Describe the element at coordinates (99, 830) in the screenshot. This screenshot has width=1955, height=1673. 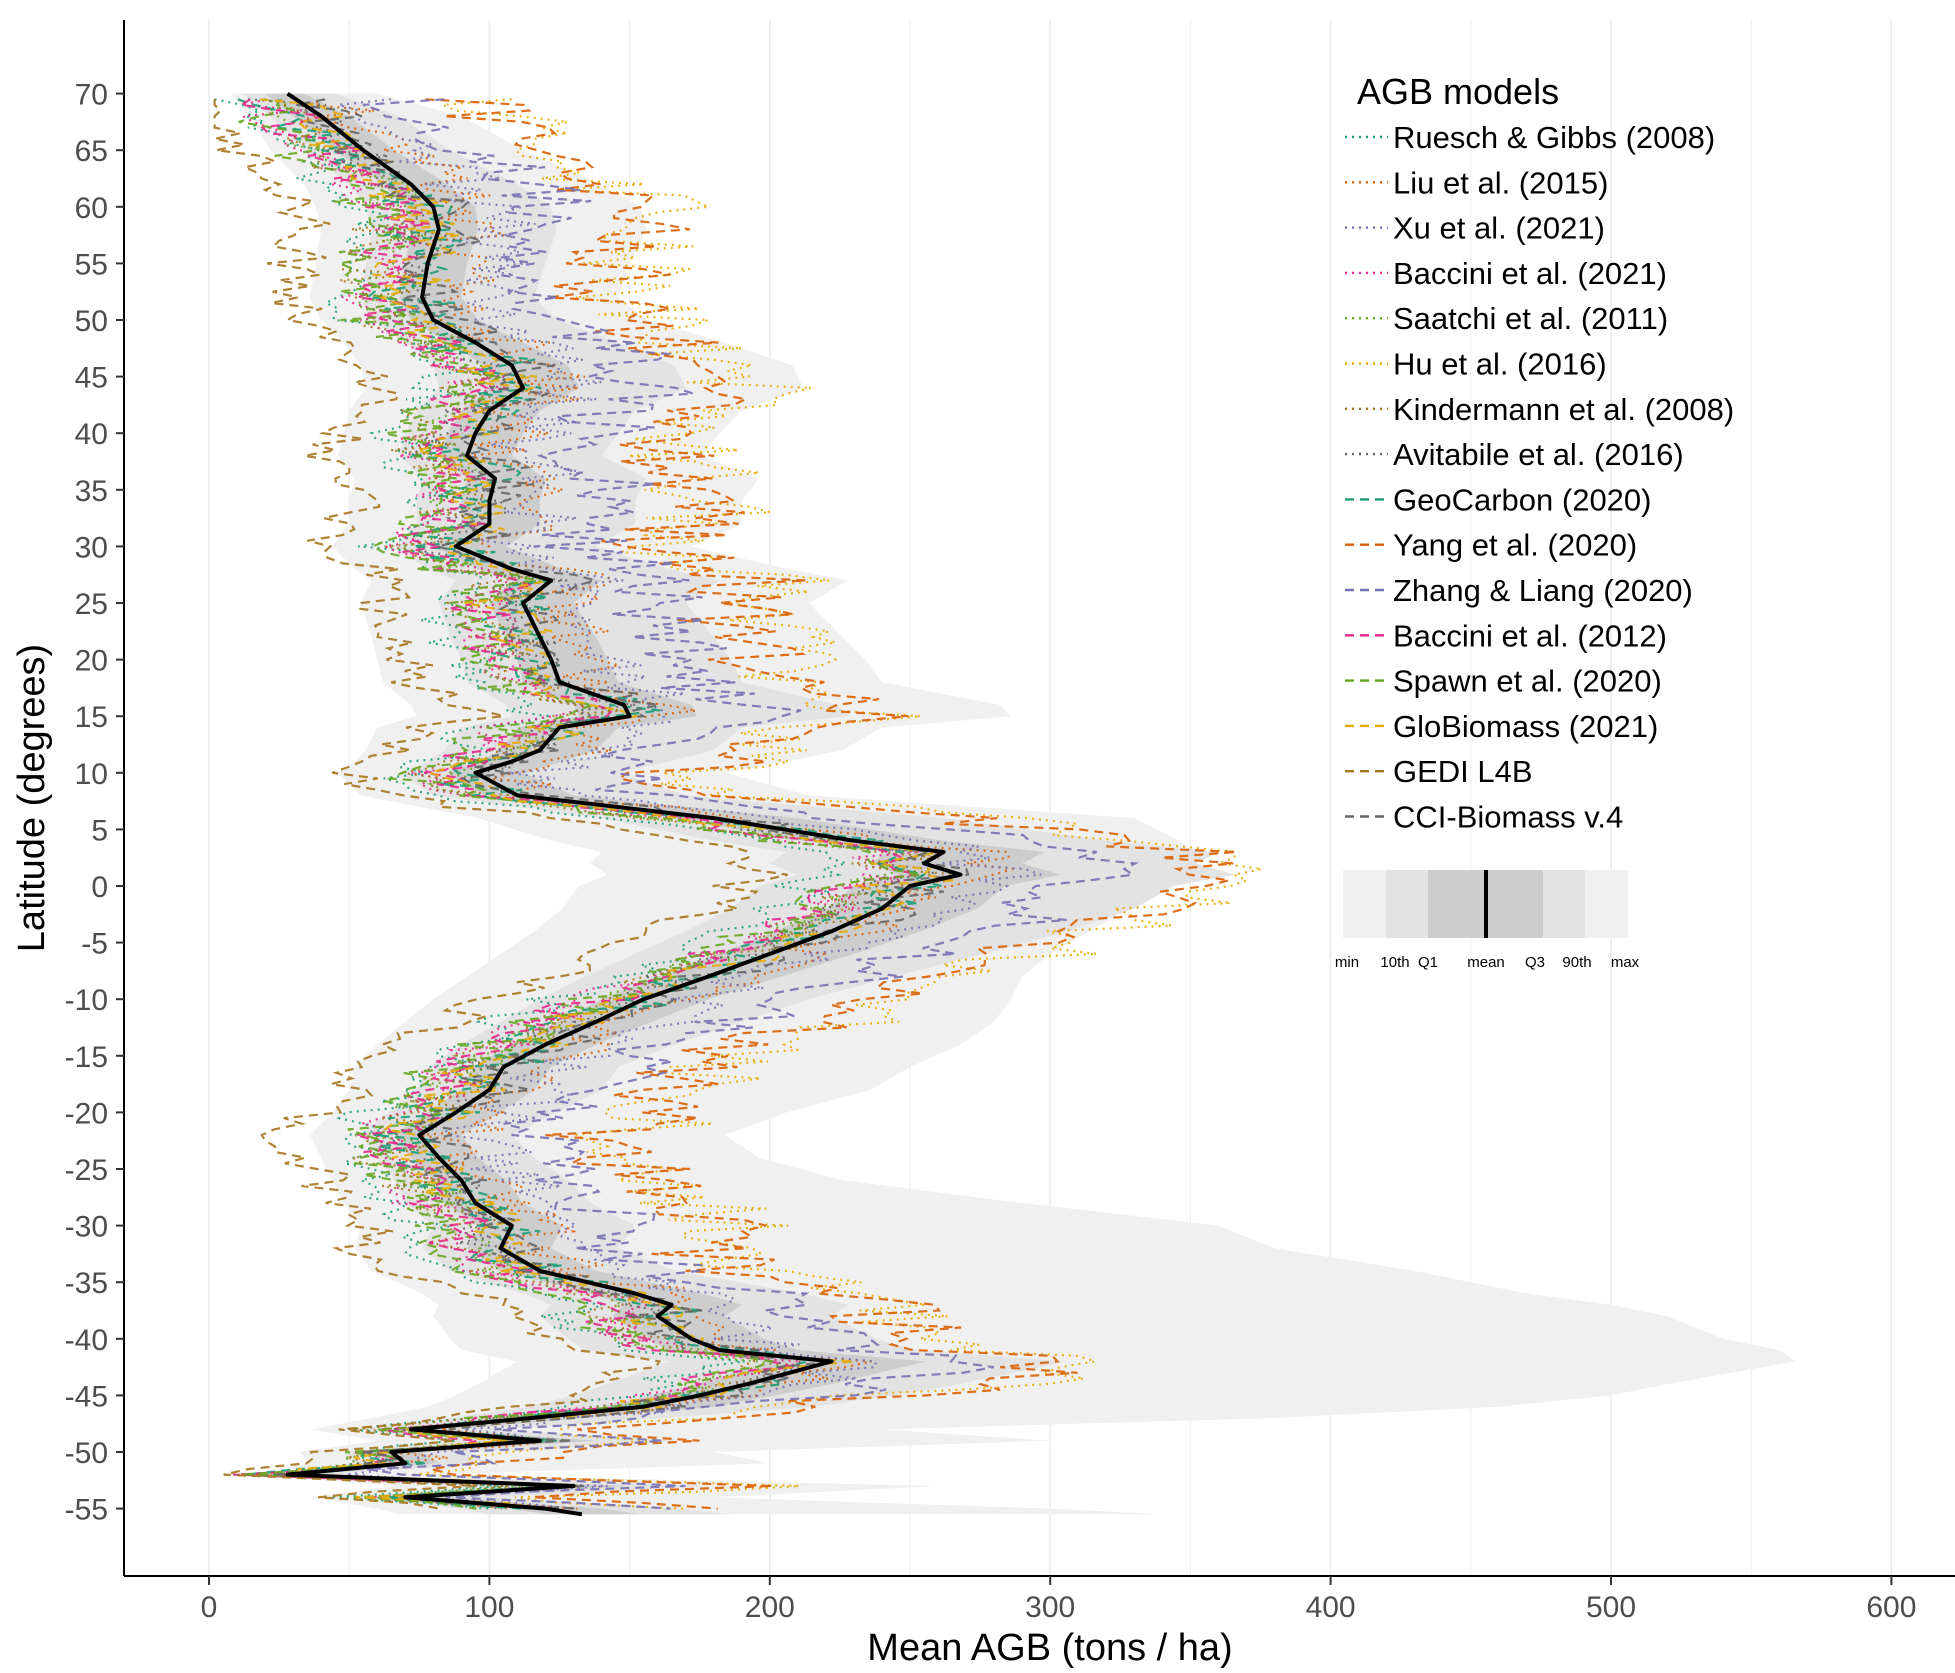
I see `y-tick-label: 5` at that location.